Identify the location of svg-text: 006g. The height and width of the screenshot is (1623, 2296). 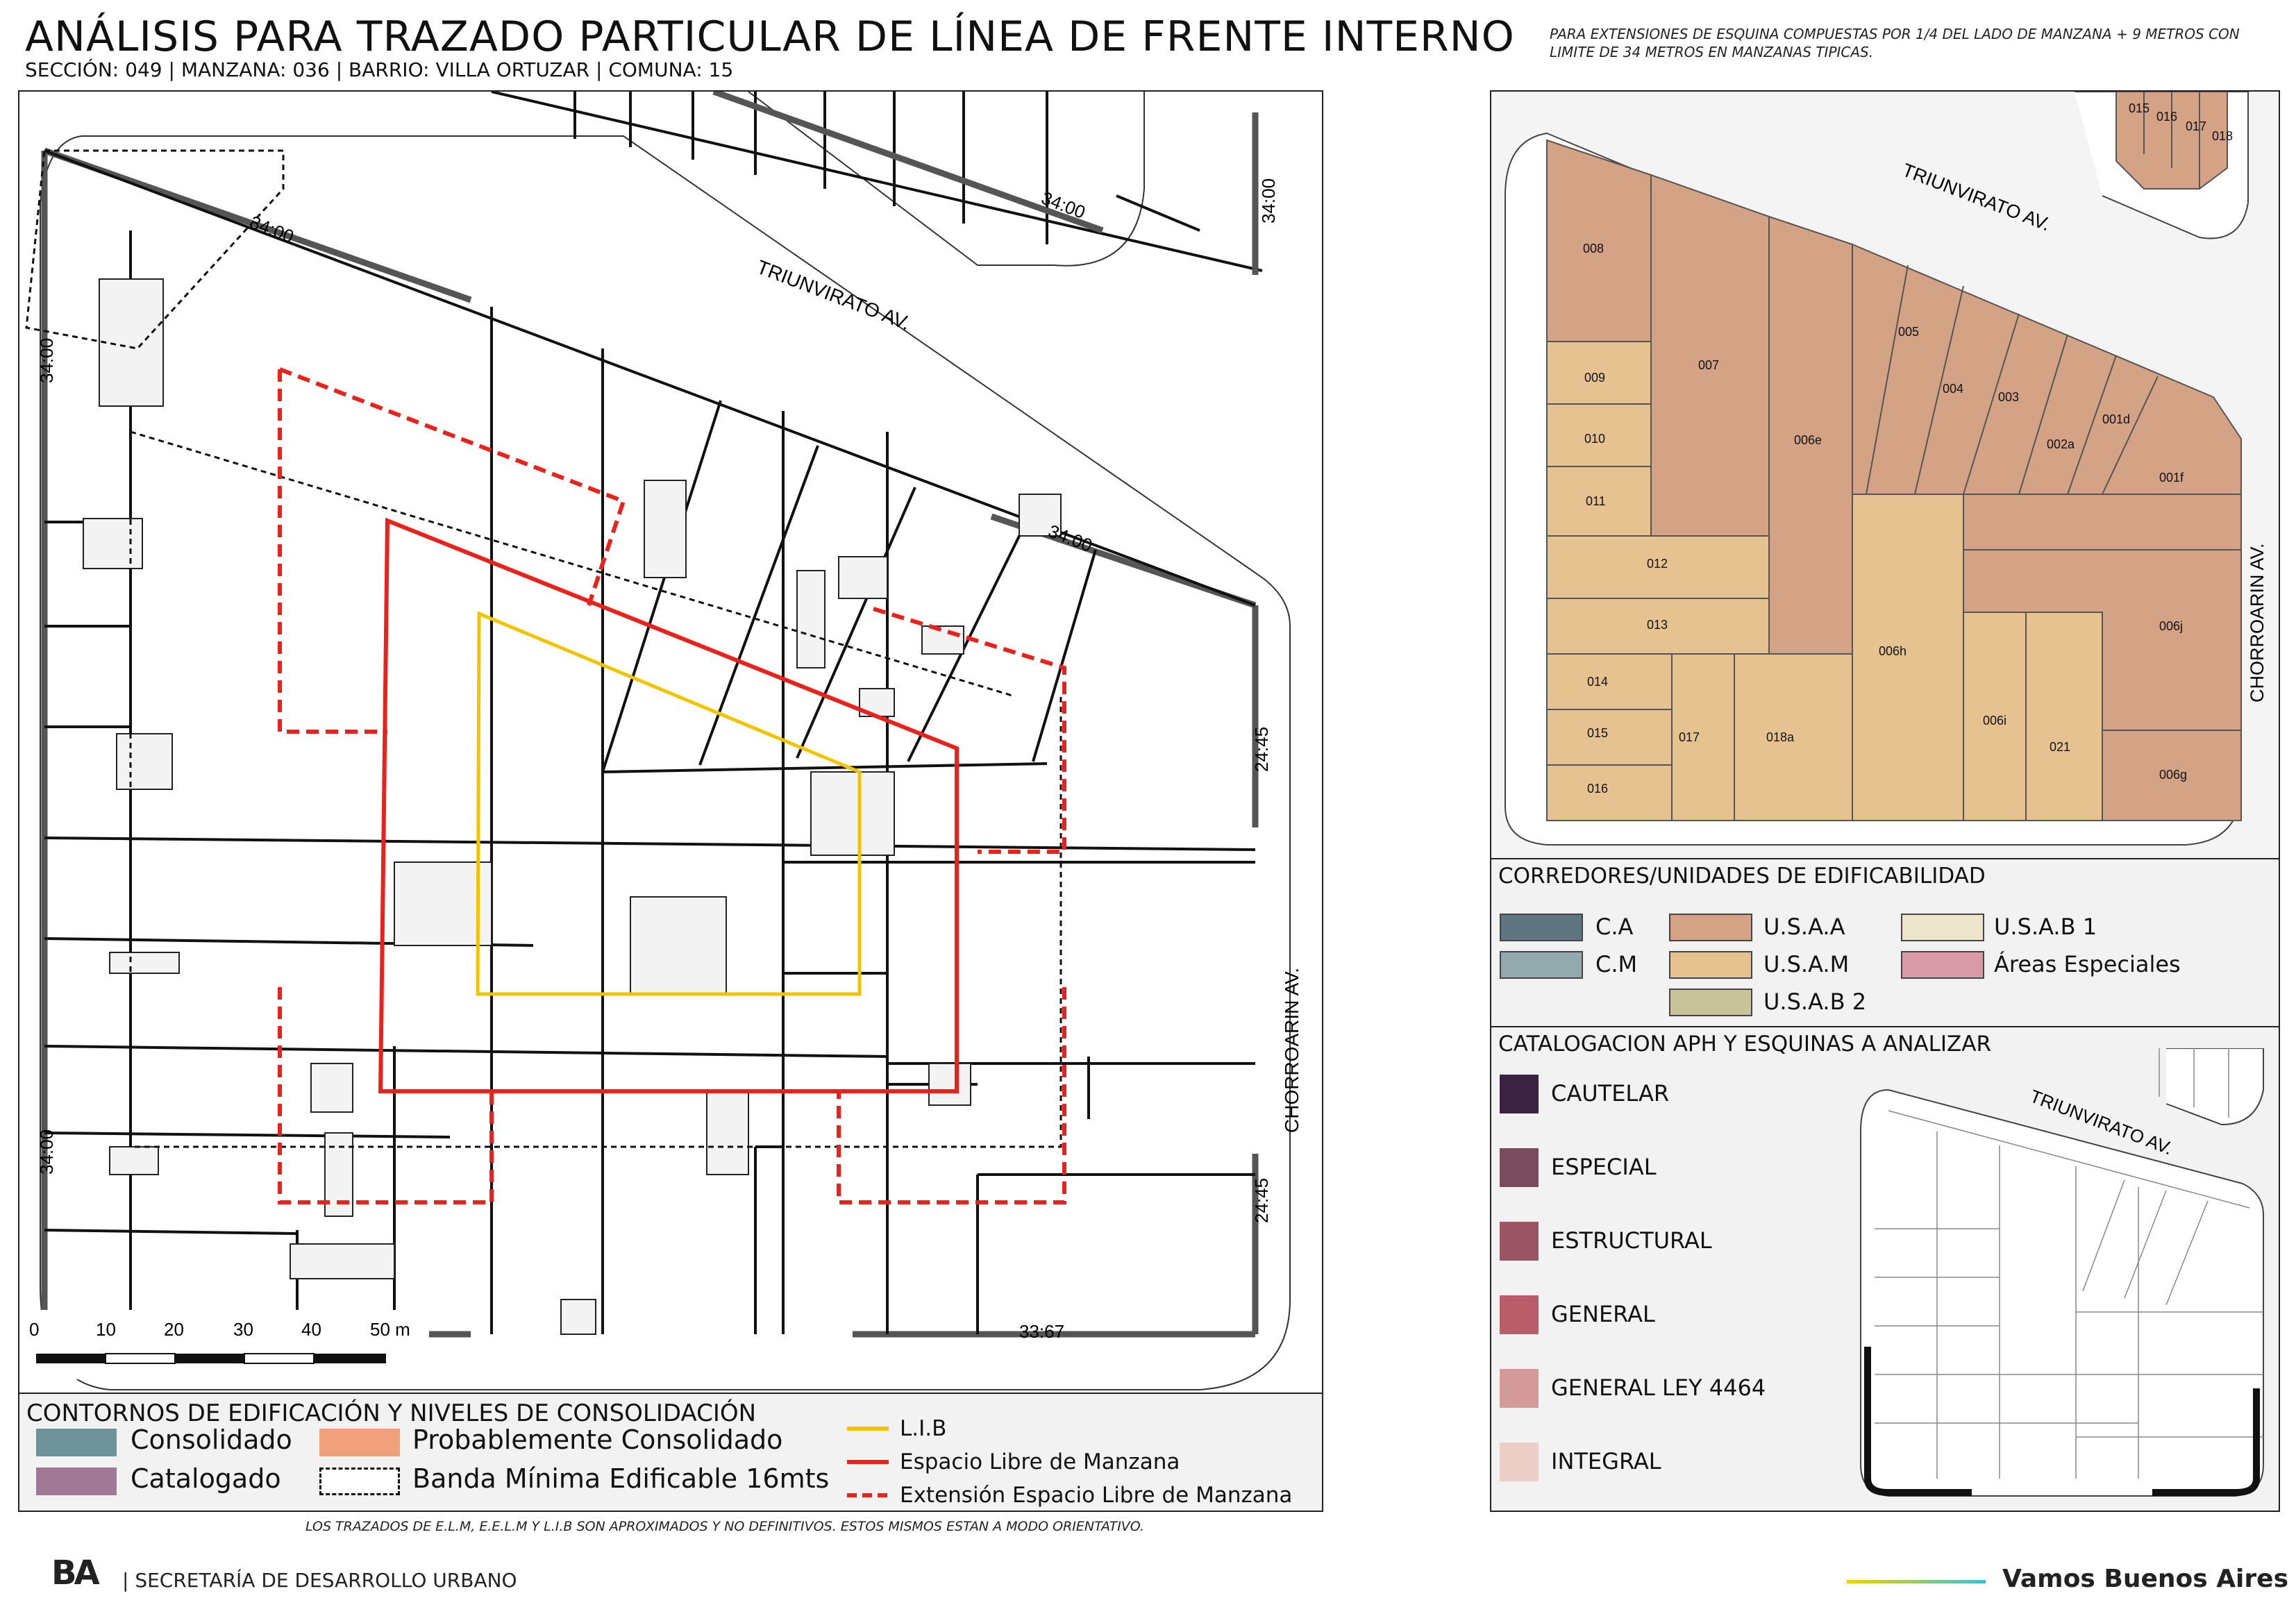
(2173, 775).